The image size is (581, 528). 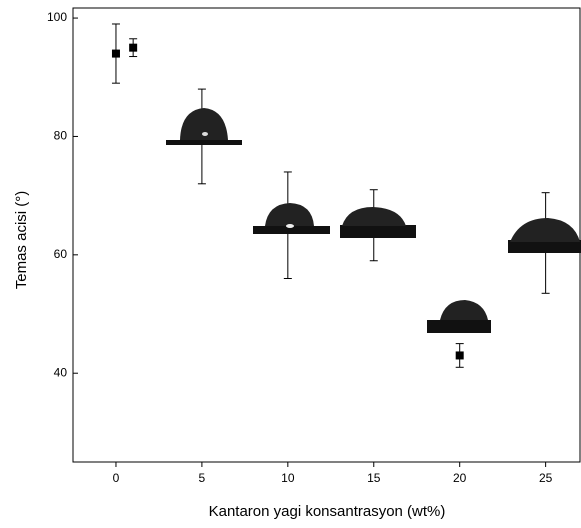 I want to click on x-tick-label: 0, so click(x=116, y=478).